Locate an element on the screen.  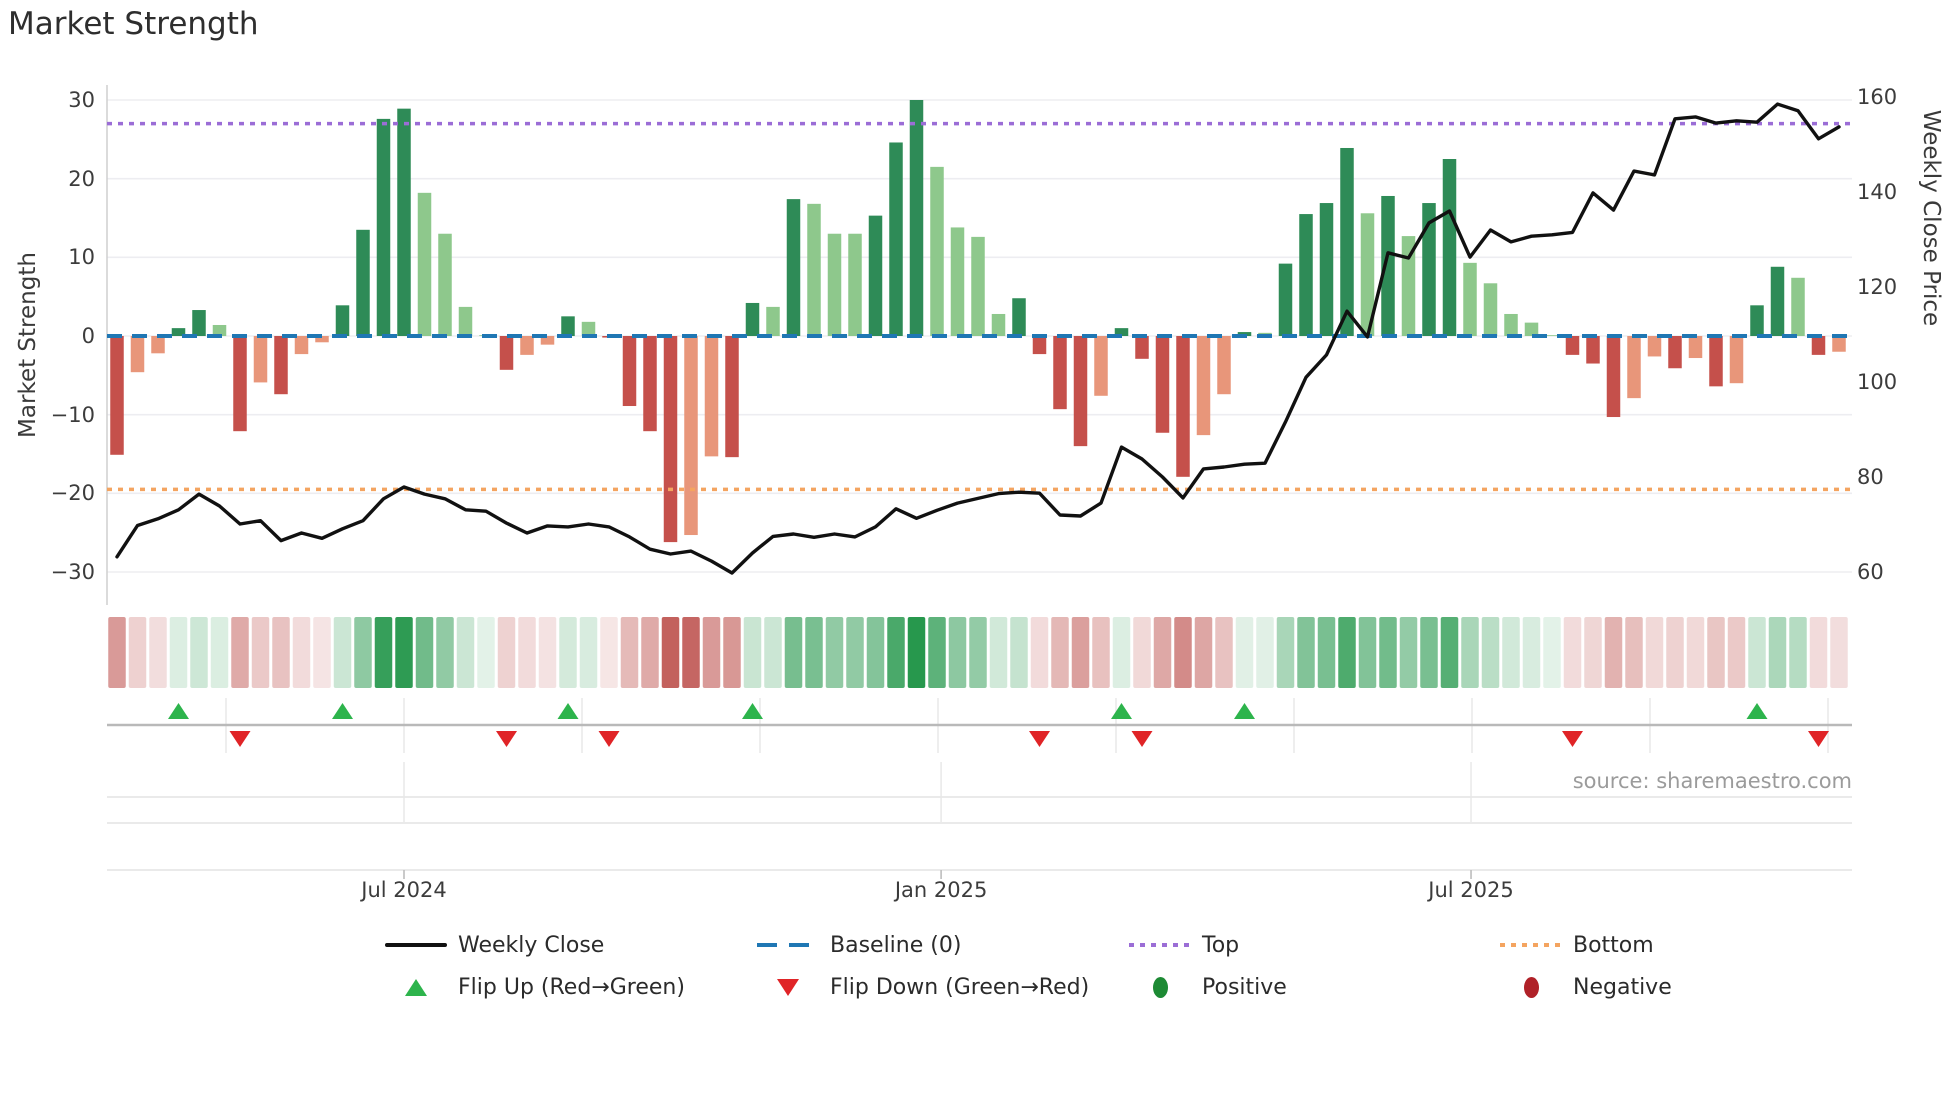
y-left-tick-label: −20 is located at coordinates (72, 493).